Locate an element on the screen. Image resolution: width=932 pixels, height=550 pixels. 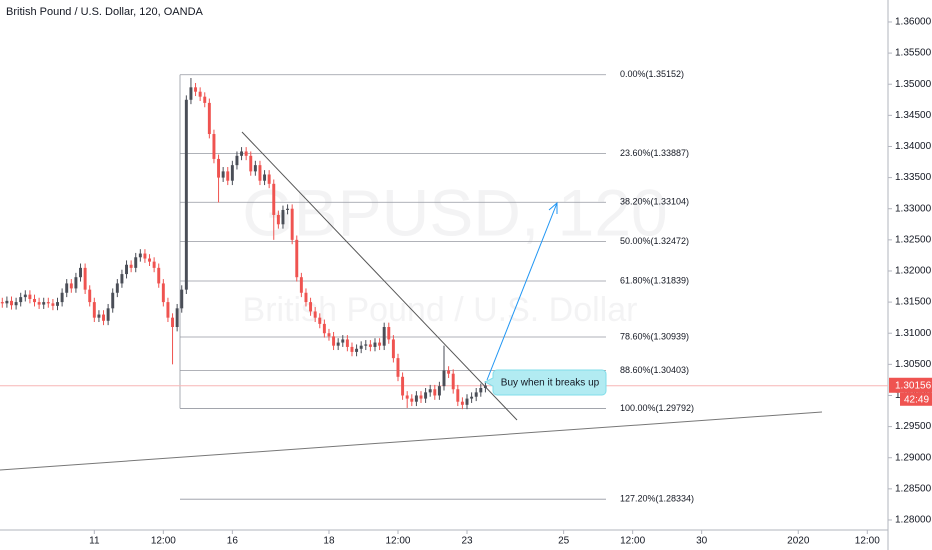
chart-title: British Pound / U.S. Dollar, 120, OANDA is located at coordinates (105, 12).